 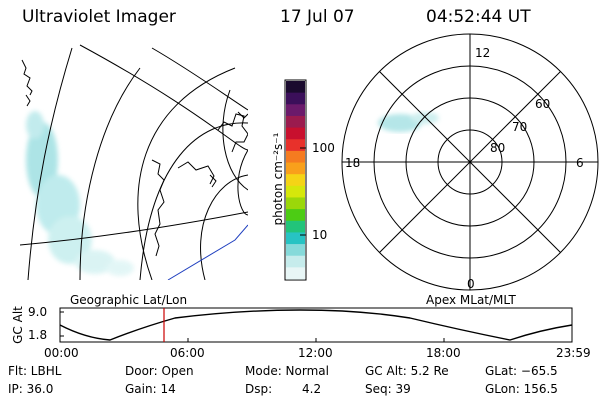 I want to click on altitude-axis-label: GC Alt, so click(x=18, y=325).